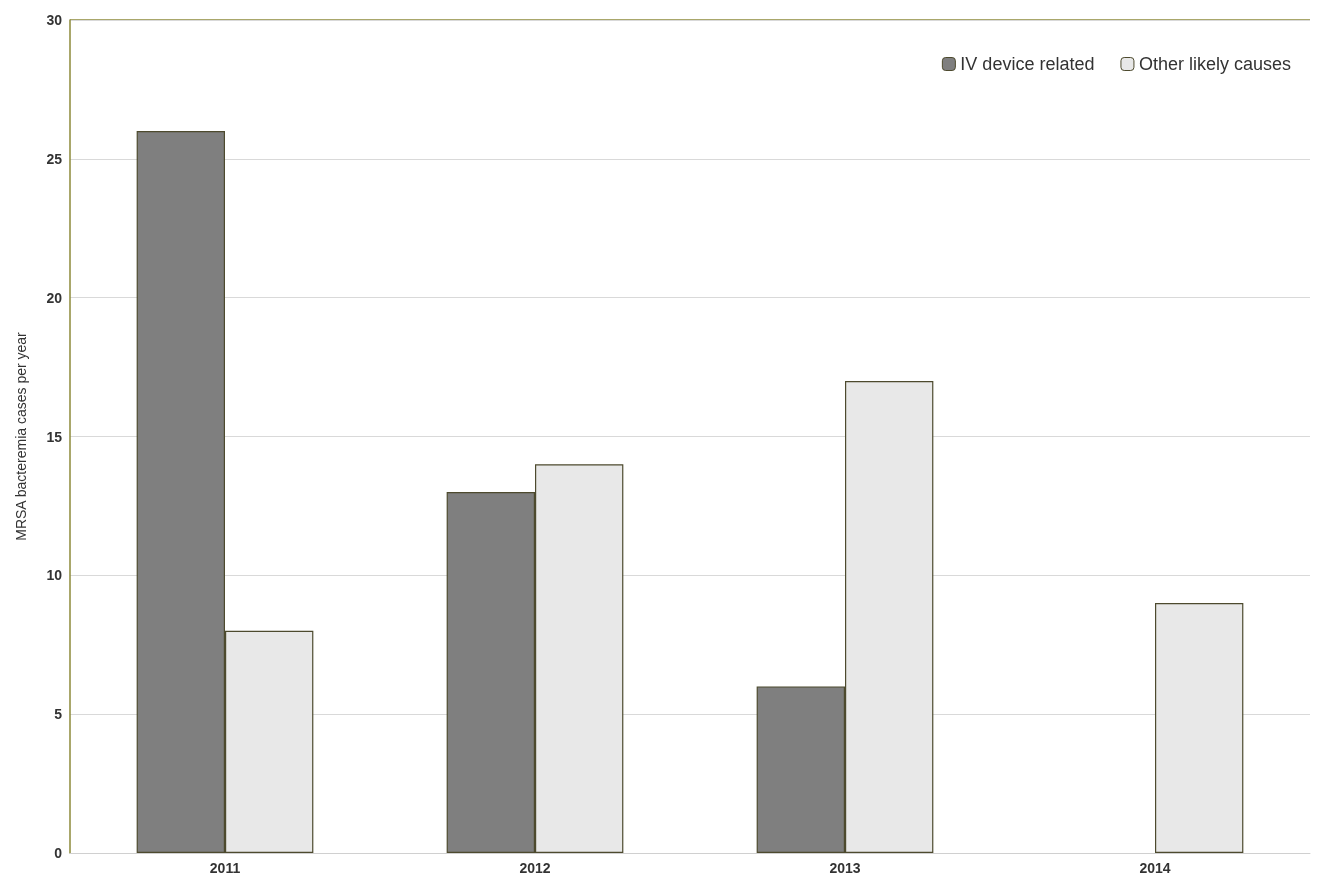 The width and height of the screenshot is (1326, 884). Describe the element at coordinates (845, 868) in the screenshot. I see `x-tick-label: 2013` at that location.